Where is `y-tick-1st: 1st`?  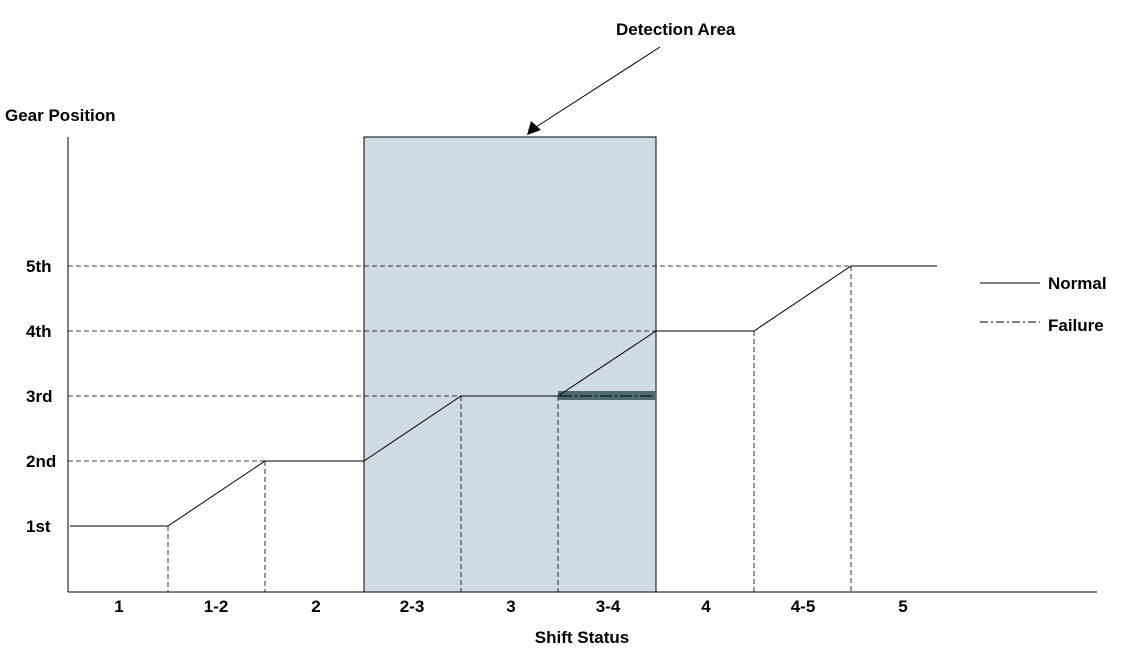
y-tick-1st: 1st is located at coordinates (38, 526).